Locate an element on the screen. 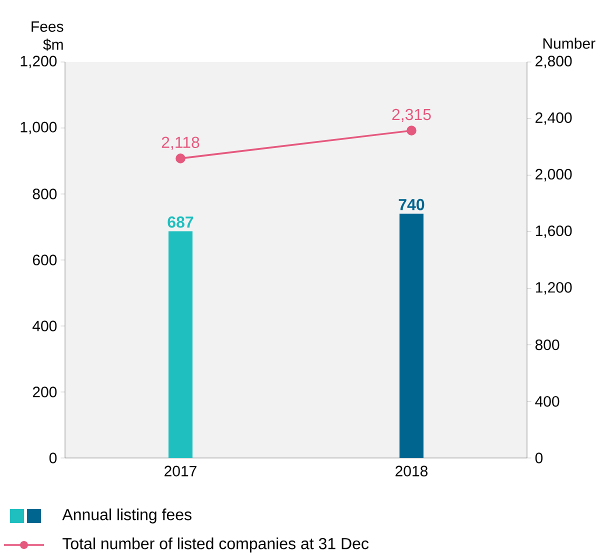 This screenshot has width=616, height=554. legend-label: Annual listing fees is located at coordinates (127, 516).